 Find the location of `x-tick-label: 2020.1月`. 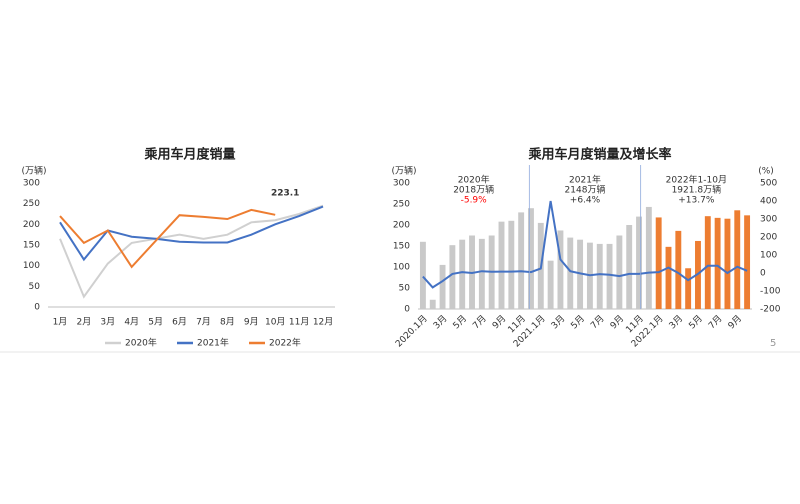

x-tick-label: 2020.1月 is located at coordinates (411, 331).